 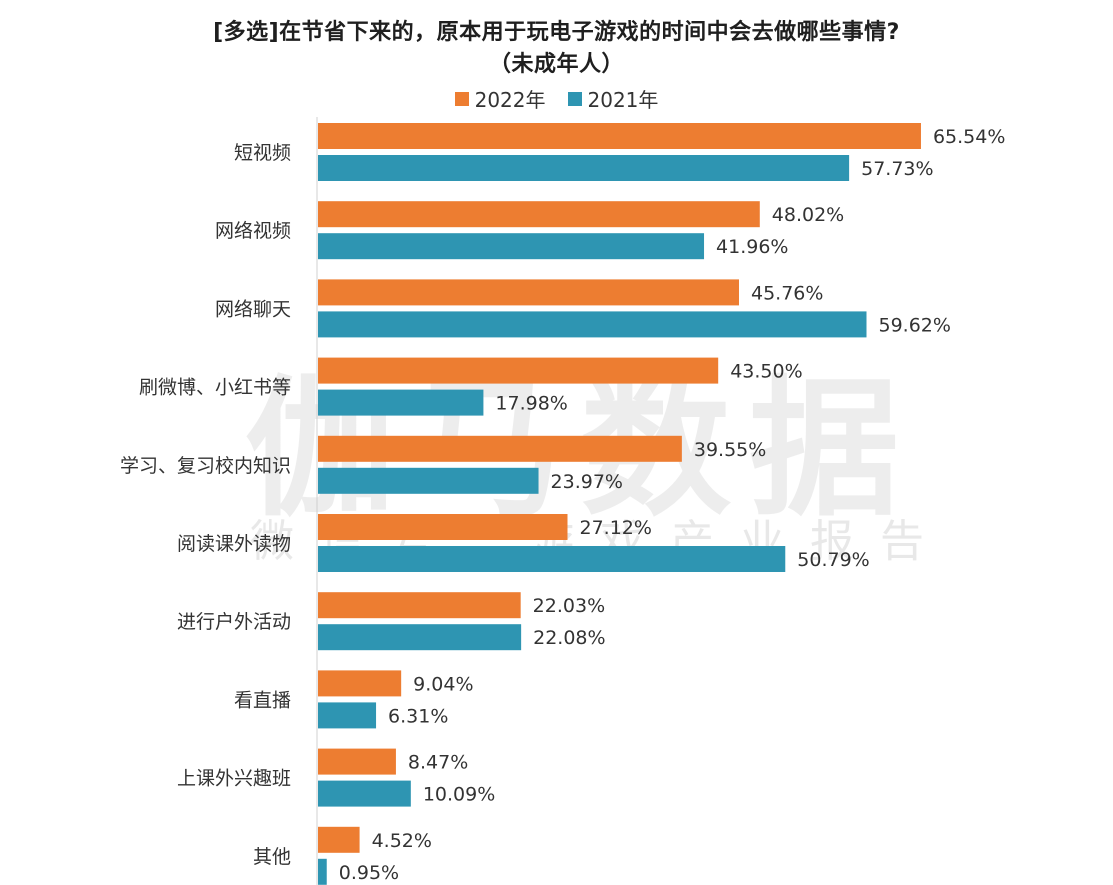 I want to click on category-label: 进行户外活动, so click(x=234, y=622).